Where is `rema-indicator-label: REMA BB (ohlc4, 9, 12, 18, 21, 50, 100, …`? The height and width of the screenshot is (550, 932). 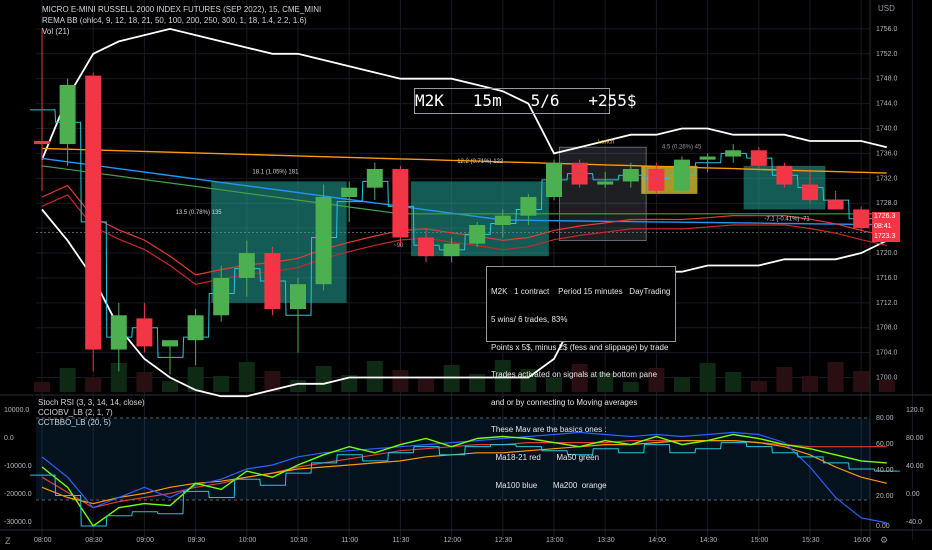
rema-indicator-label: REMA BB (ohlc4, 9, 12, 18, 21, 50, 100, … is located at coordinates (174, 20).